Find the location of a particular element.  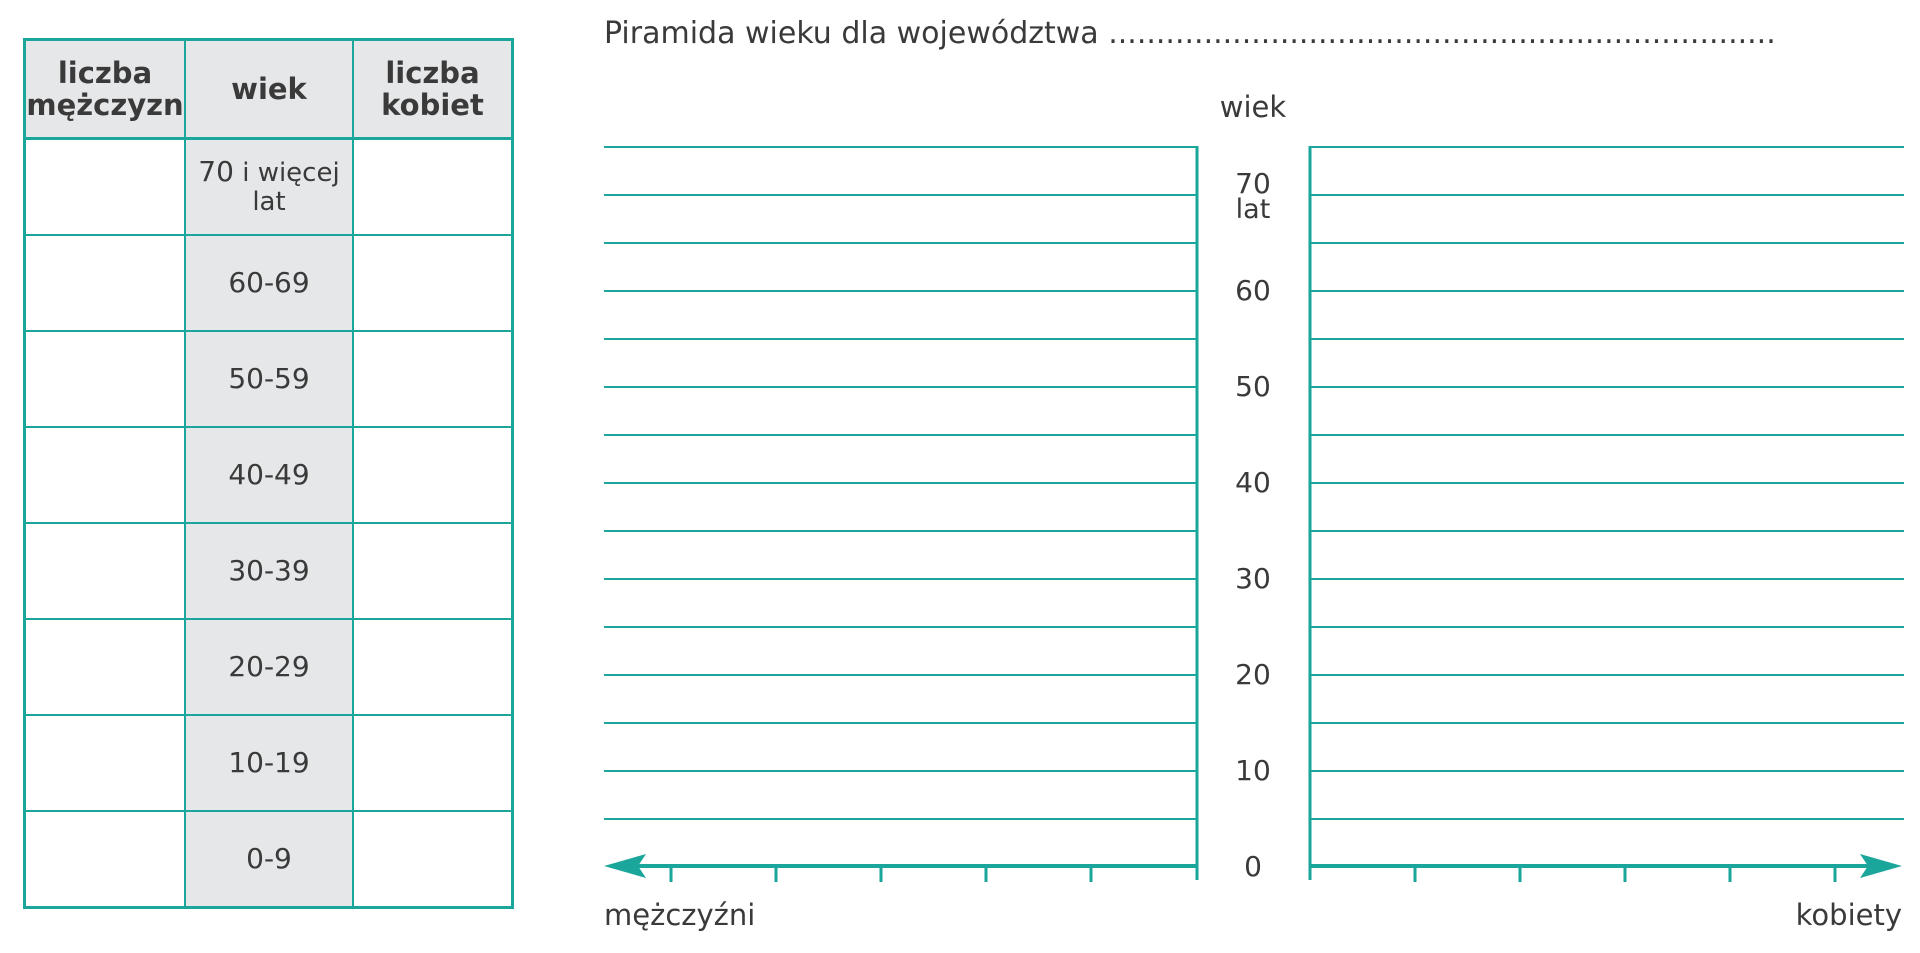

table-row: 40-49 is located at coordinates (268, 475).